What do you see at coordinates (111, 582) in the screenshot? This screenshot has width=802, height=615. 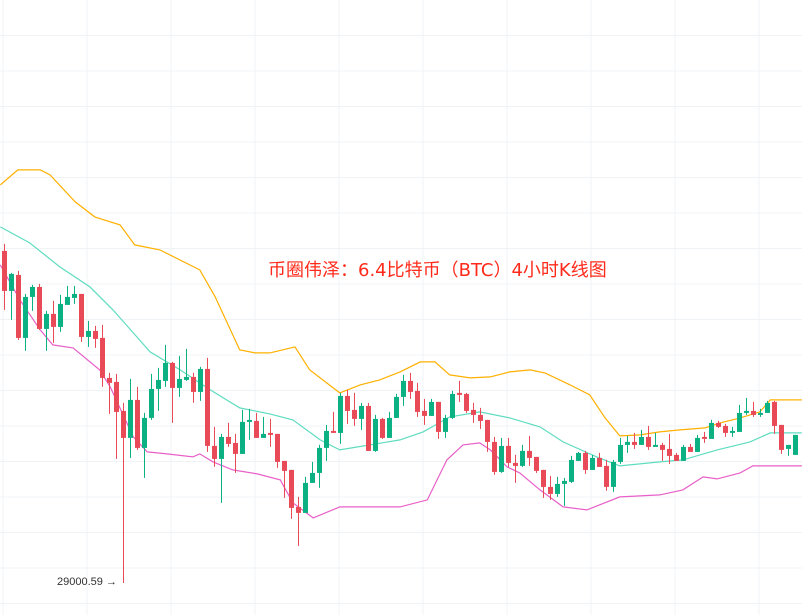 I see `arrow-right-icon: →` at bounding box center [111, 582].